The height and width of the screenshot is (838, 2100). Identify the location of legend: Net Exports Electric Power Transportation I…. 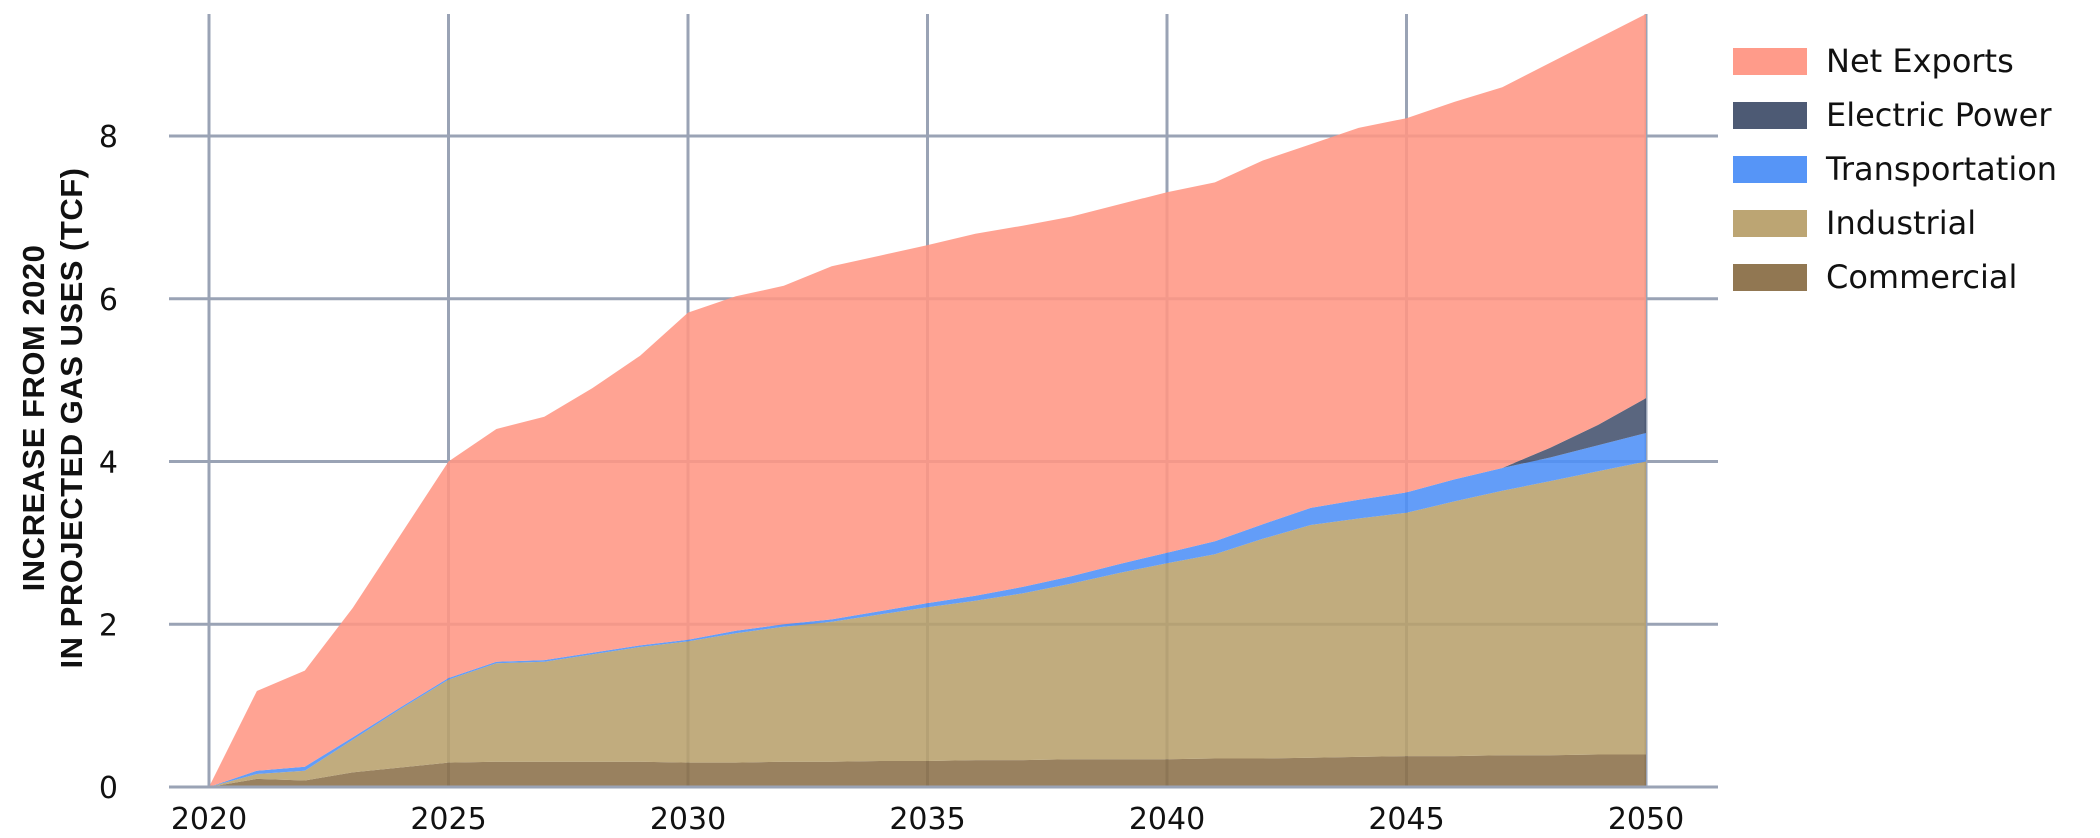
(1895, 169).